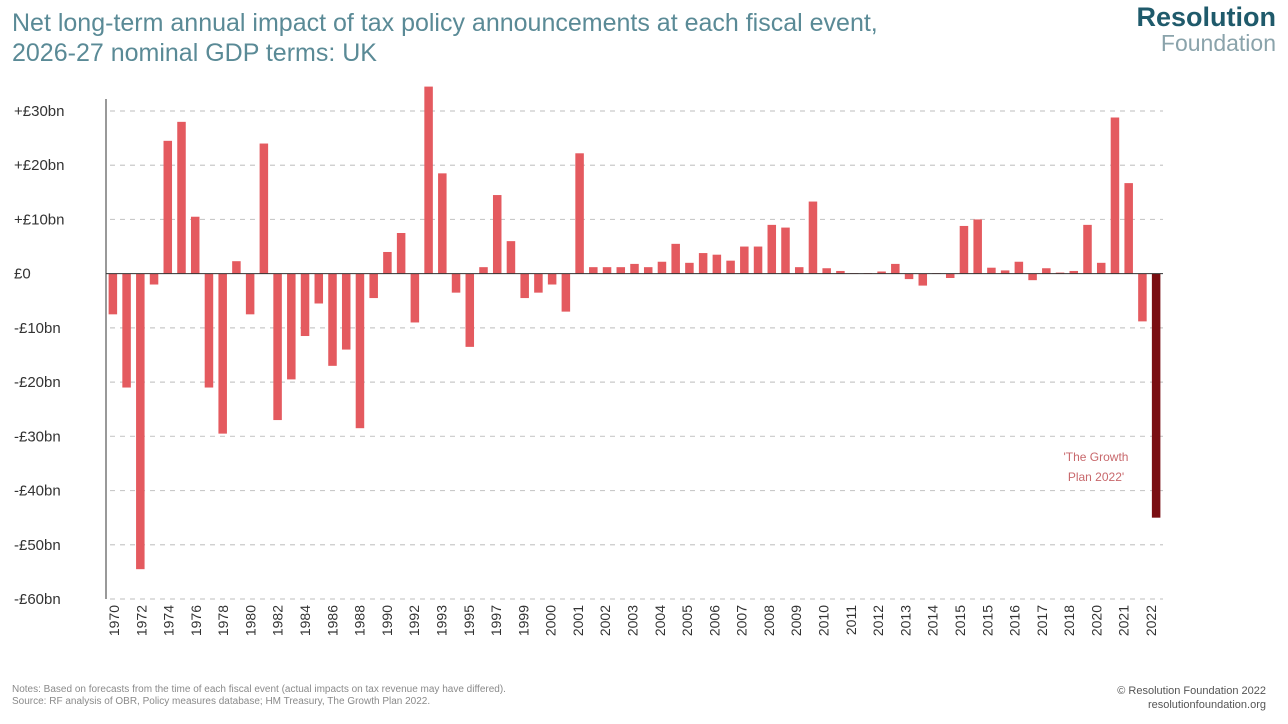 The height and width of the screenshot is (724, 1288). What do you see at coordinates (1151, 620) in the screenshot?
I see `x-tick-label: 2022` at bounding box center [1151, 620].